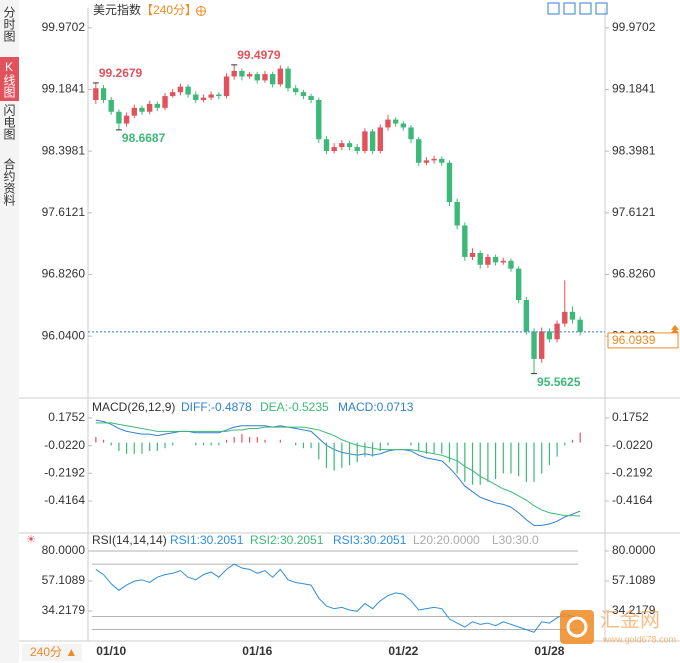 The height and width of the screenshot is (663, 680). Describe the element at coordinates (634, 610) in the screenshot. I see `y-tick-label-right: 34.2179` at that location.